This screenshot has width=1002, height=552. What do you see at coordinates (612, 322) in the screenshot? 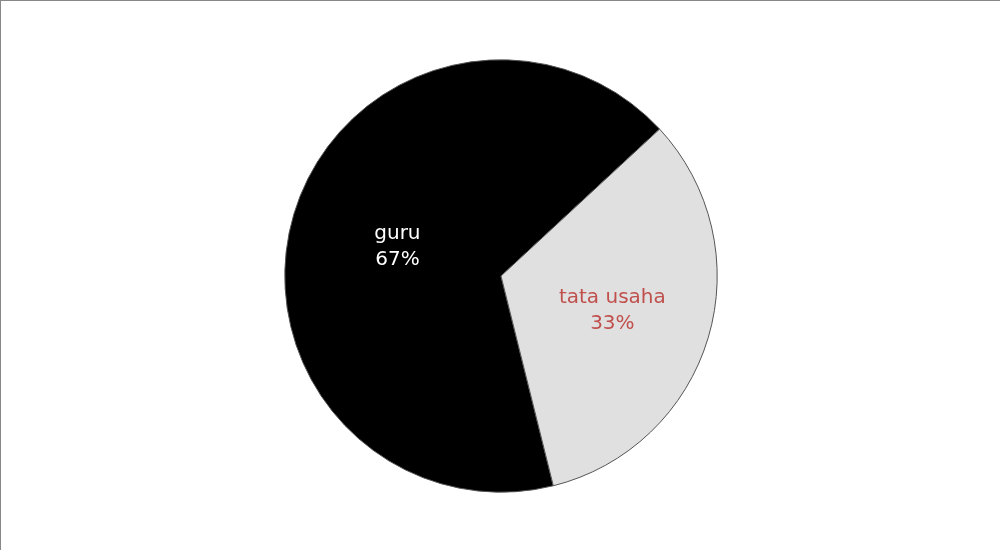
I see `data-label: 33%` at bounding box center [612, 322].